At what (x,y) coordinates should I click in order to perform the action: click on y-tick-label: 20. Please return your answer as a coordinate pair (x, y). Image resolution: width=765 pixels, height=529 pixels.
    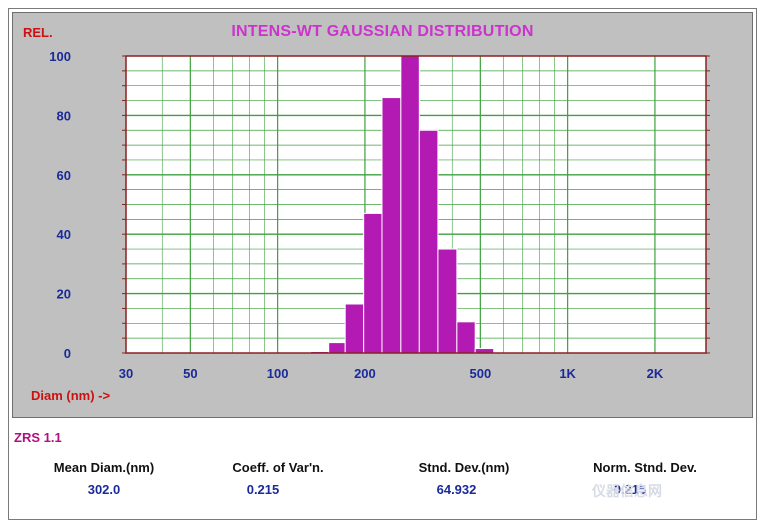
    Looking at the image, I should click on (64, 294).